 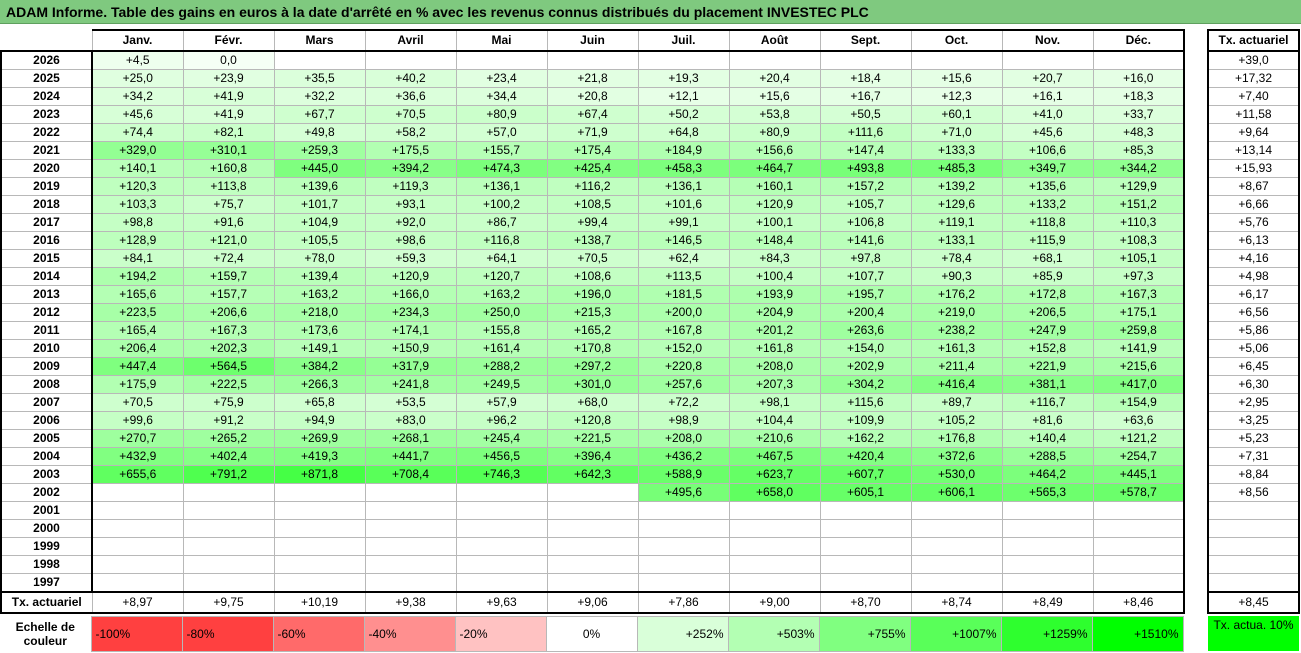 I want to click on gain-cell: +151,2, so click(x=1138, y=204).